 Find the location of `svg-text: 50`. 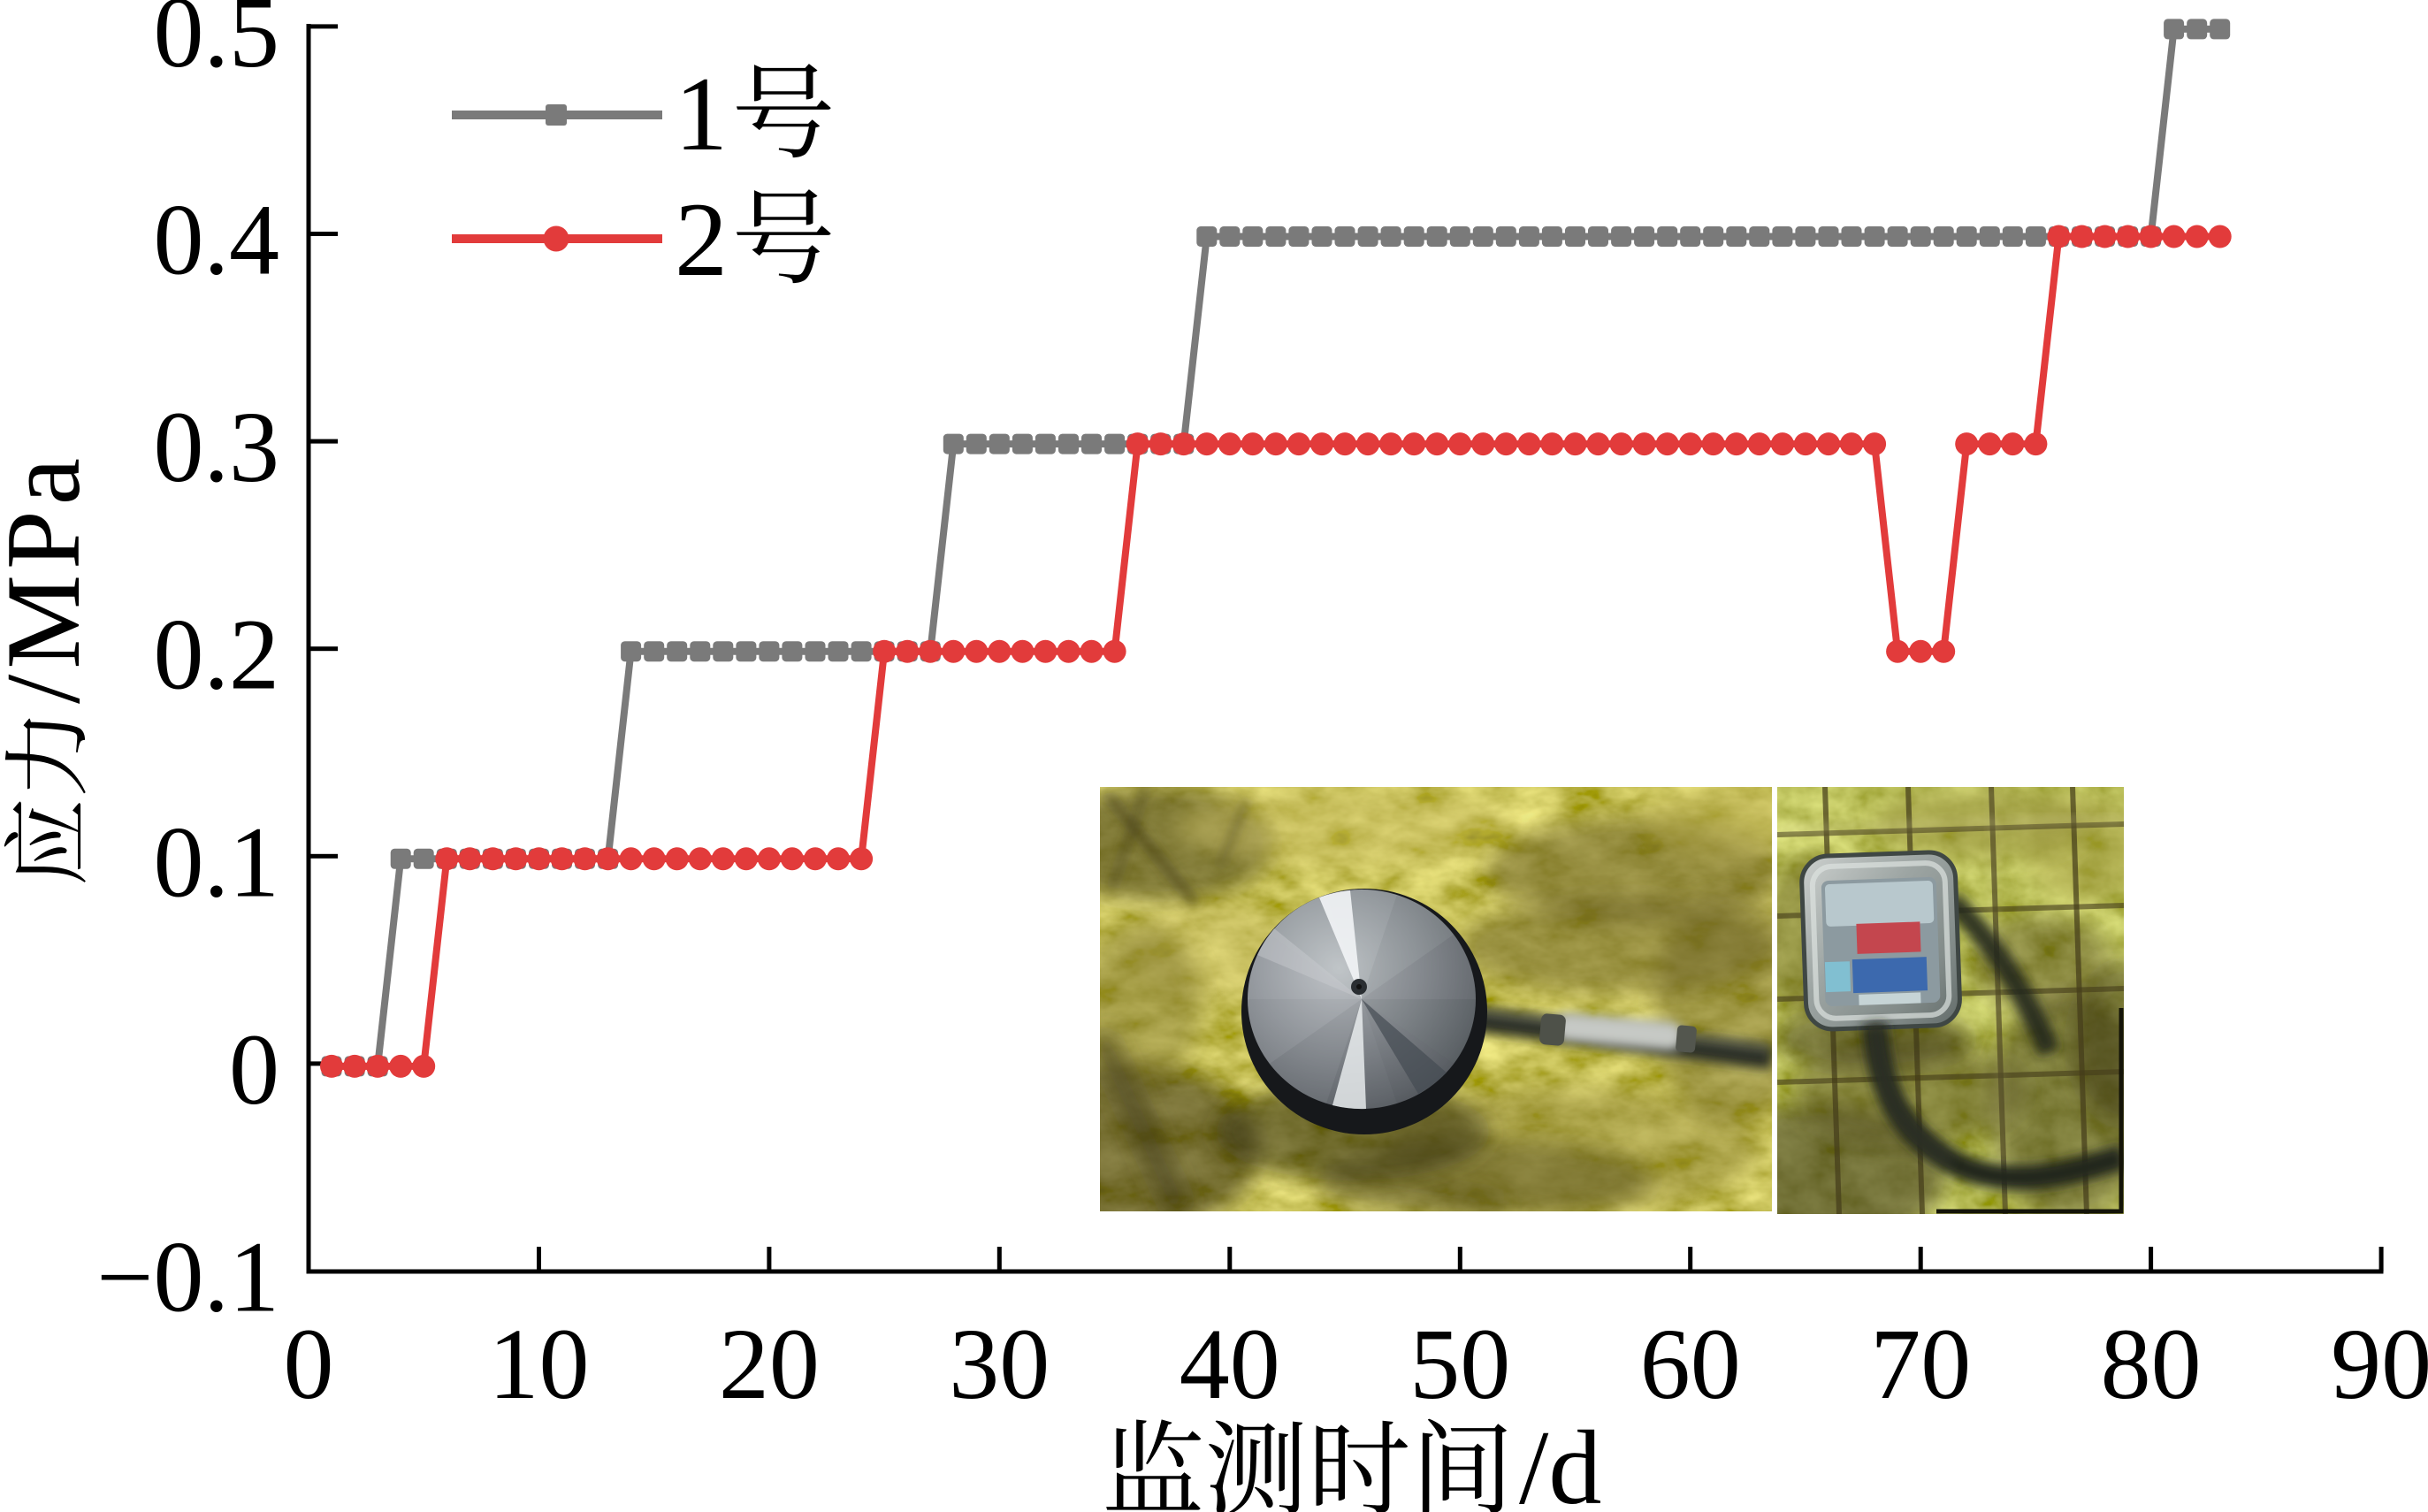

svg-text: 50 is located at coordinates (1459, 1364).